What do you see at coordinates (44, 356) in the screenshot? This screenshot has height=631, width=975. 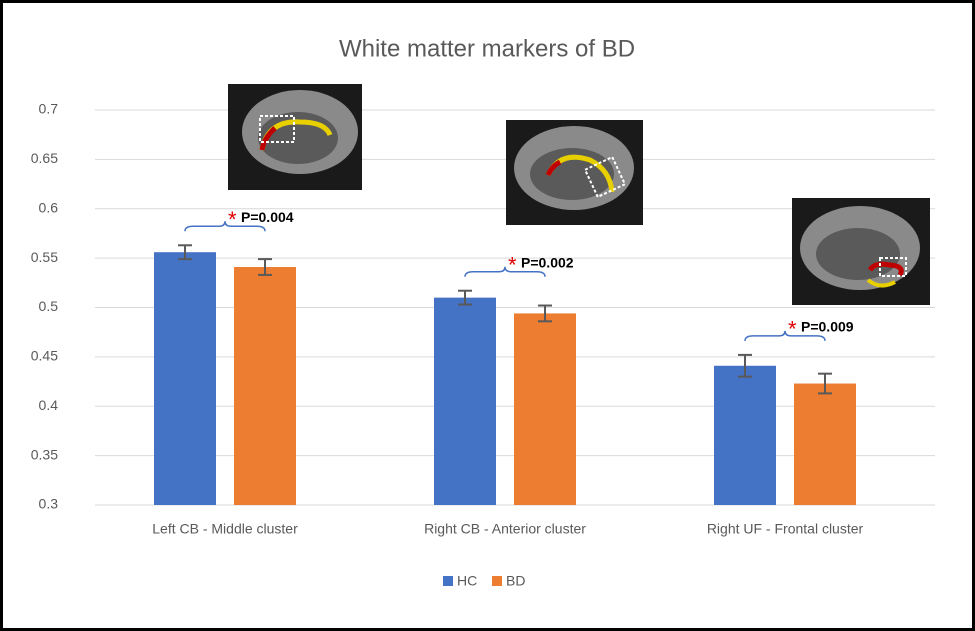 I see `y-tick-label: 0.45` at bounding box center [44, 356].